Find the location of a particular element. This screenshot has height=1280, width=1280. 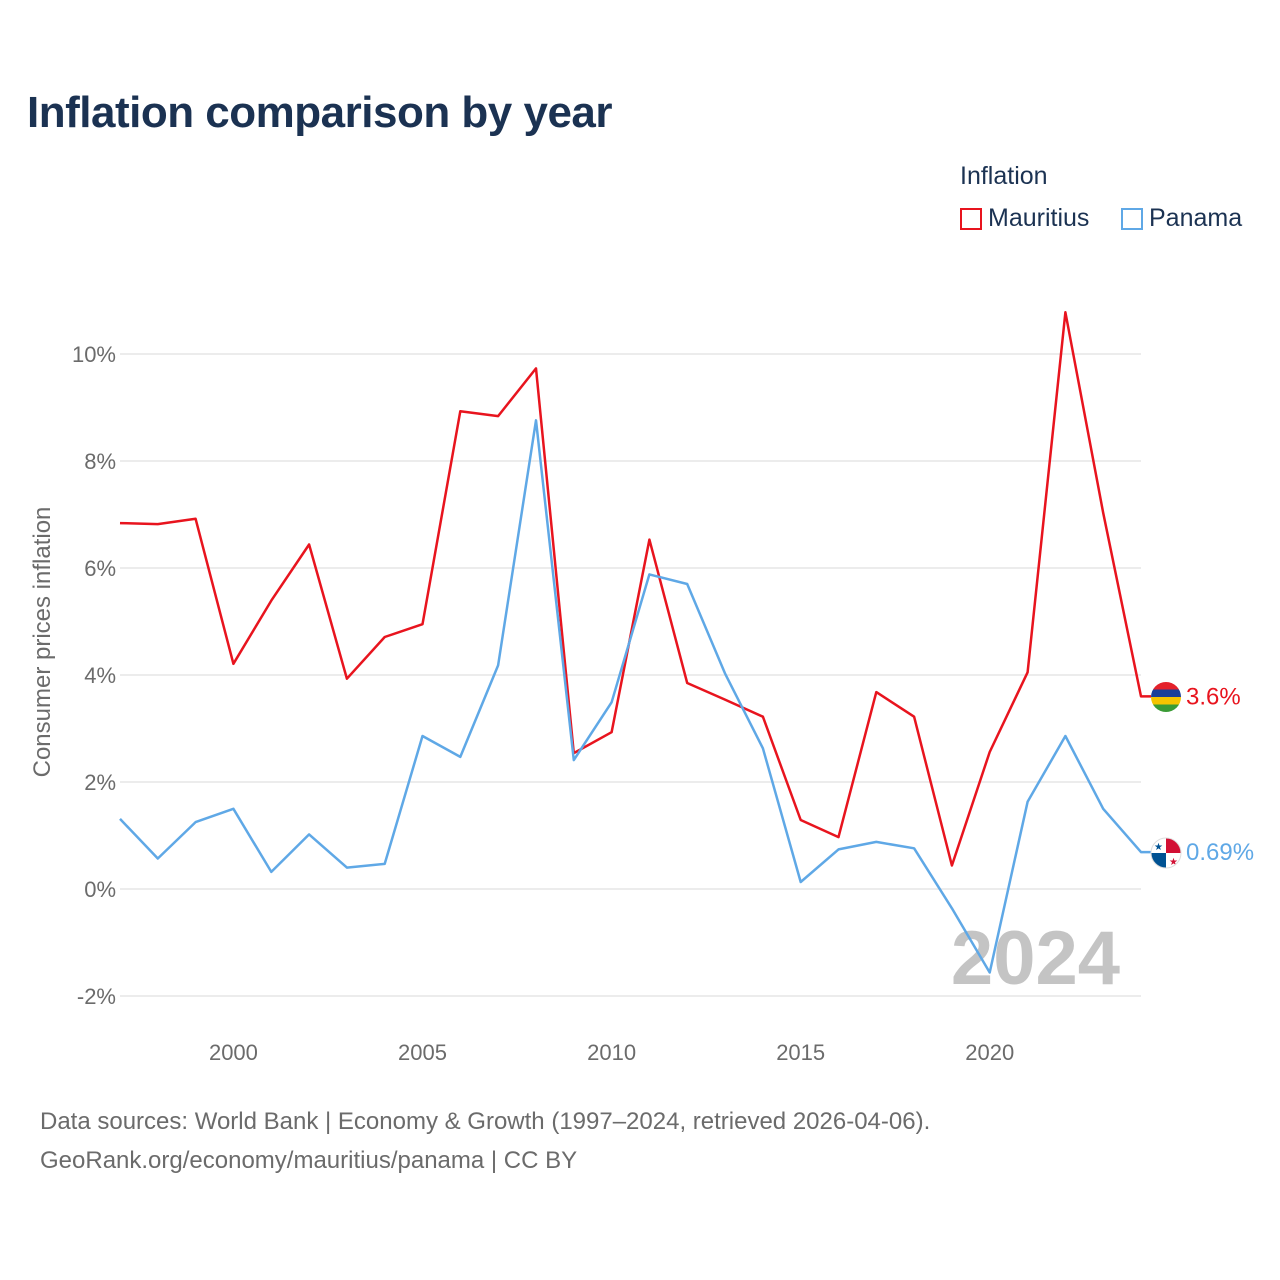

y-tick-label: -2% is located at coordinates (96, 996).